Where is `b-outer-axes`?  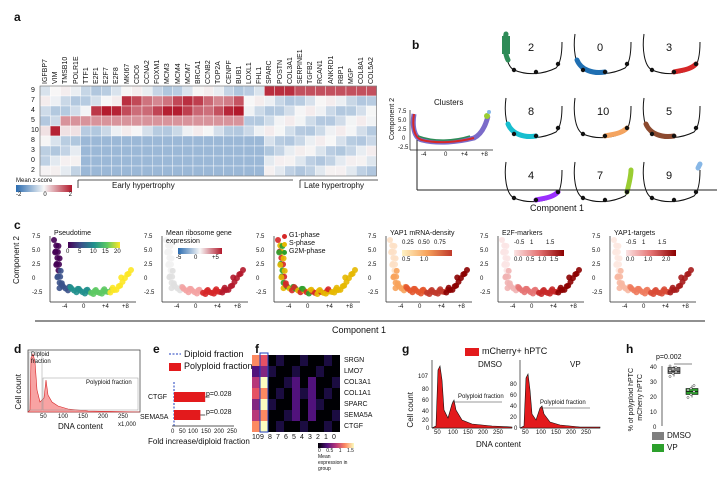 b-outer-axes is located at coordinates (566, 165).